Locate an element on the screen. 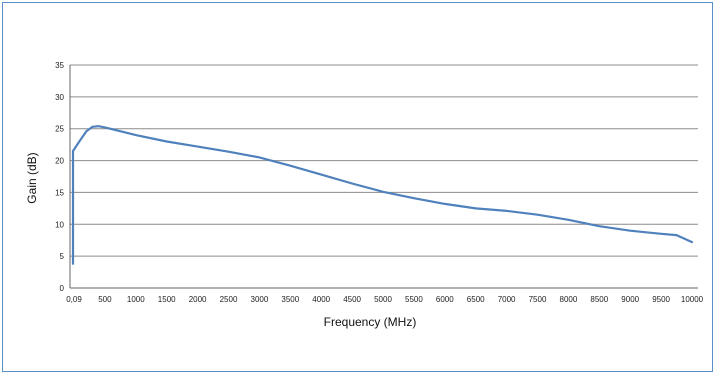 This screenshot has width=717, height=376. x-tick-label: 6000 is located at coordinates (445, 299).